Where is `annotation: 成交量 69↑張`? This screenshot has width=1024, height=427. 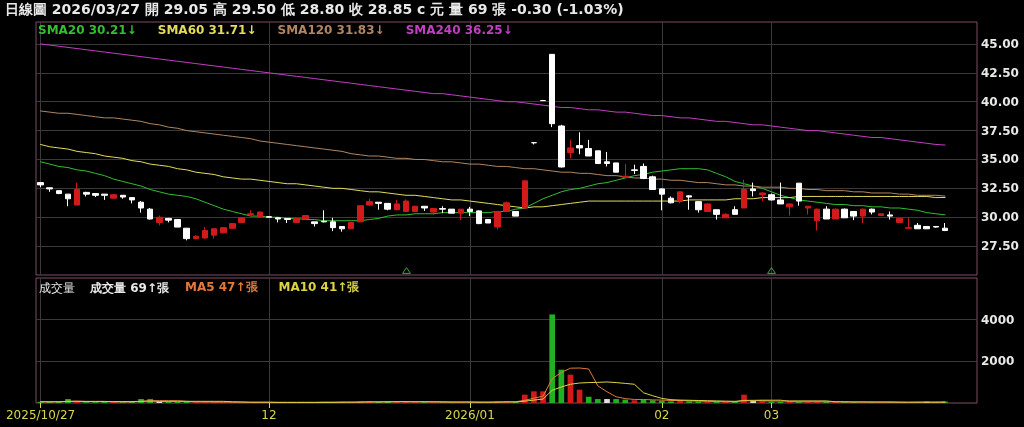
annotation: 成交量 69↑張 is located at coordinates (129, 288).